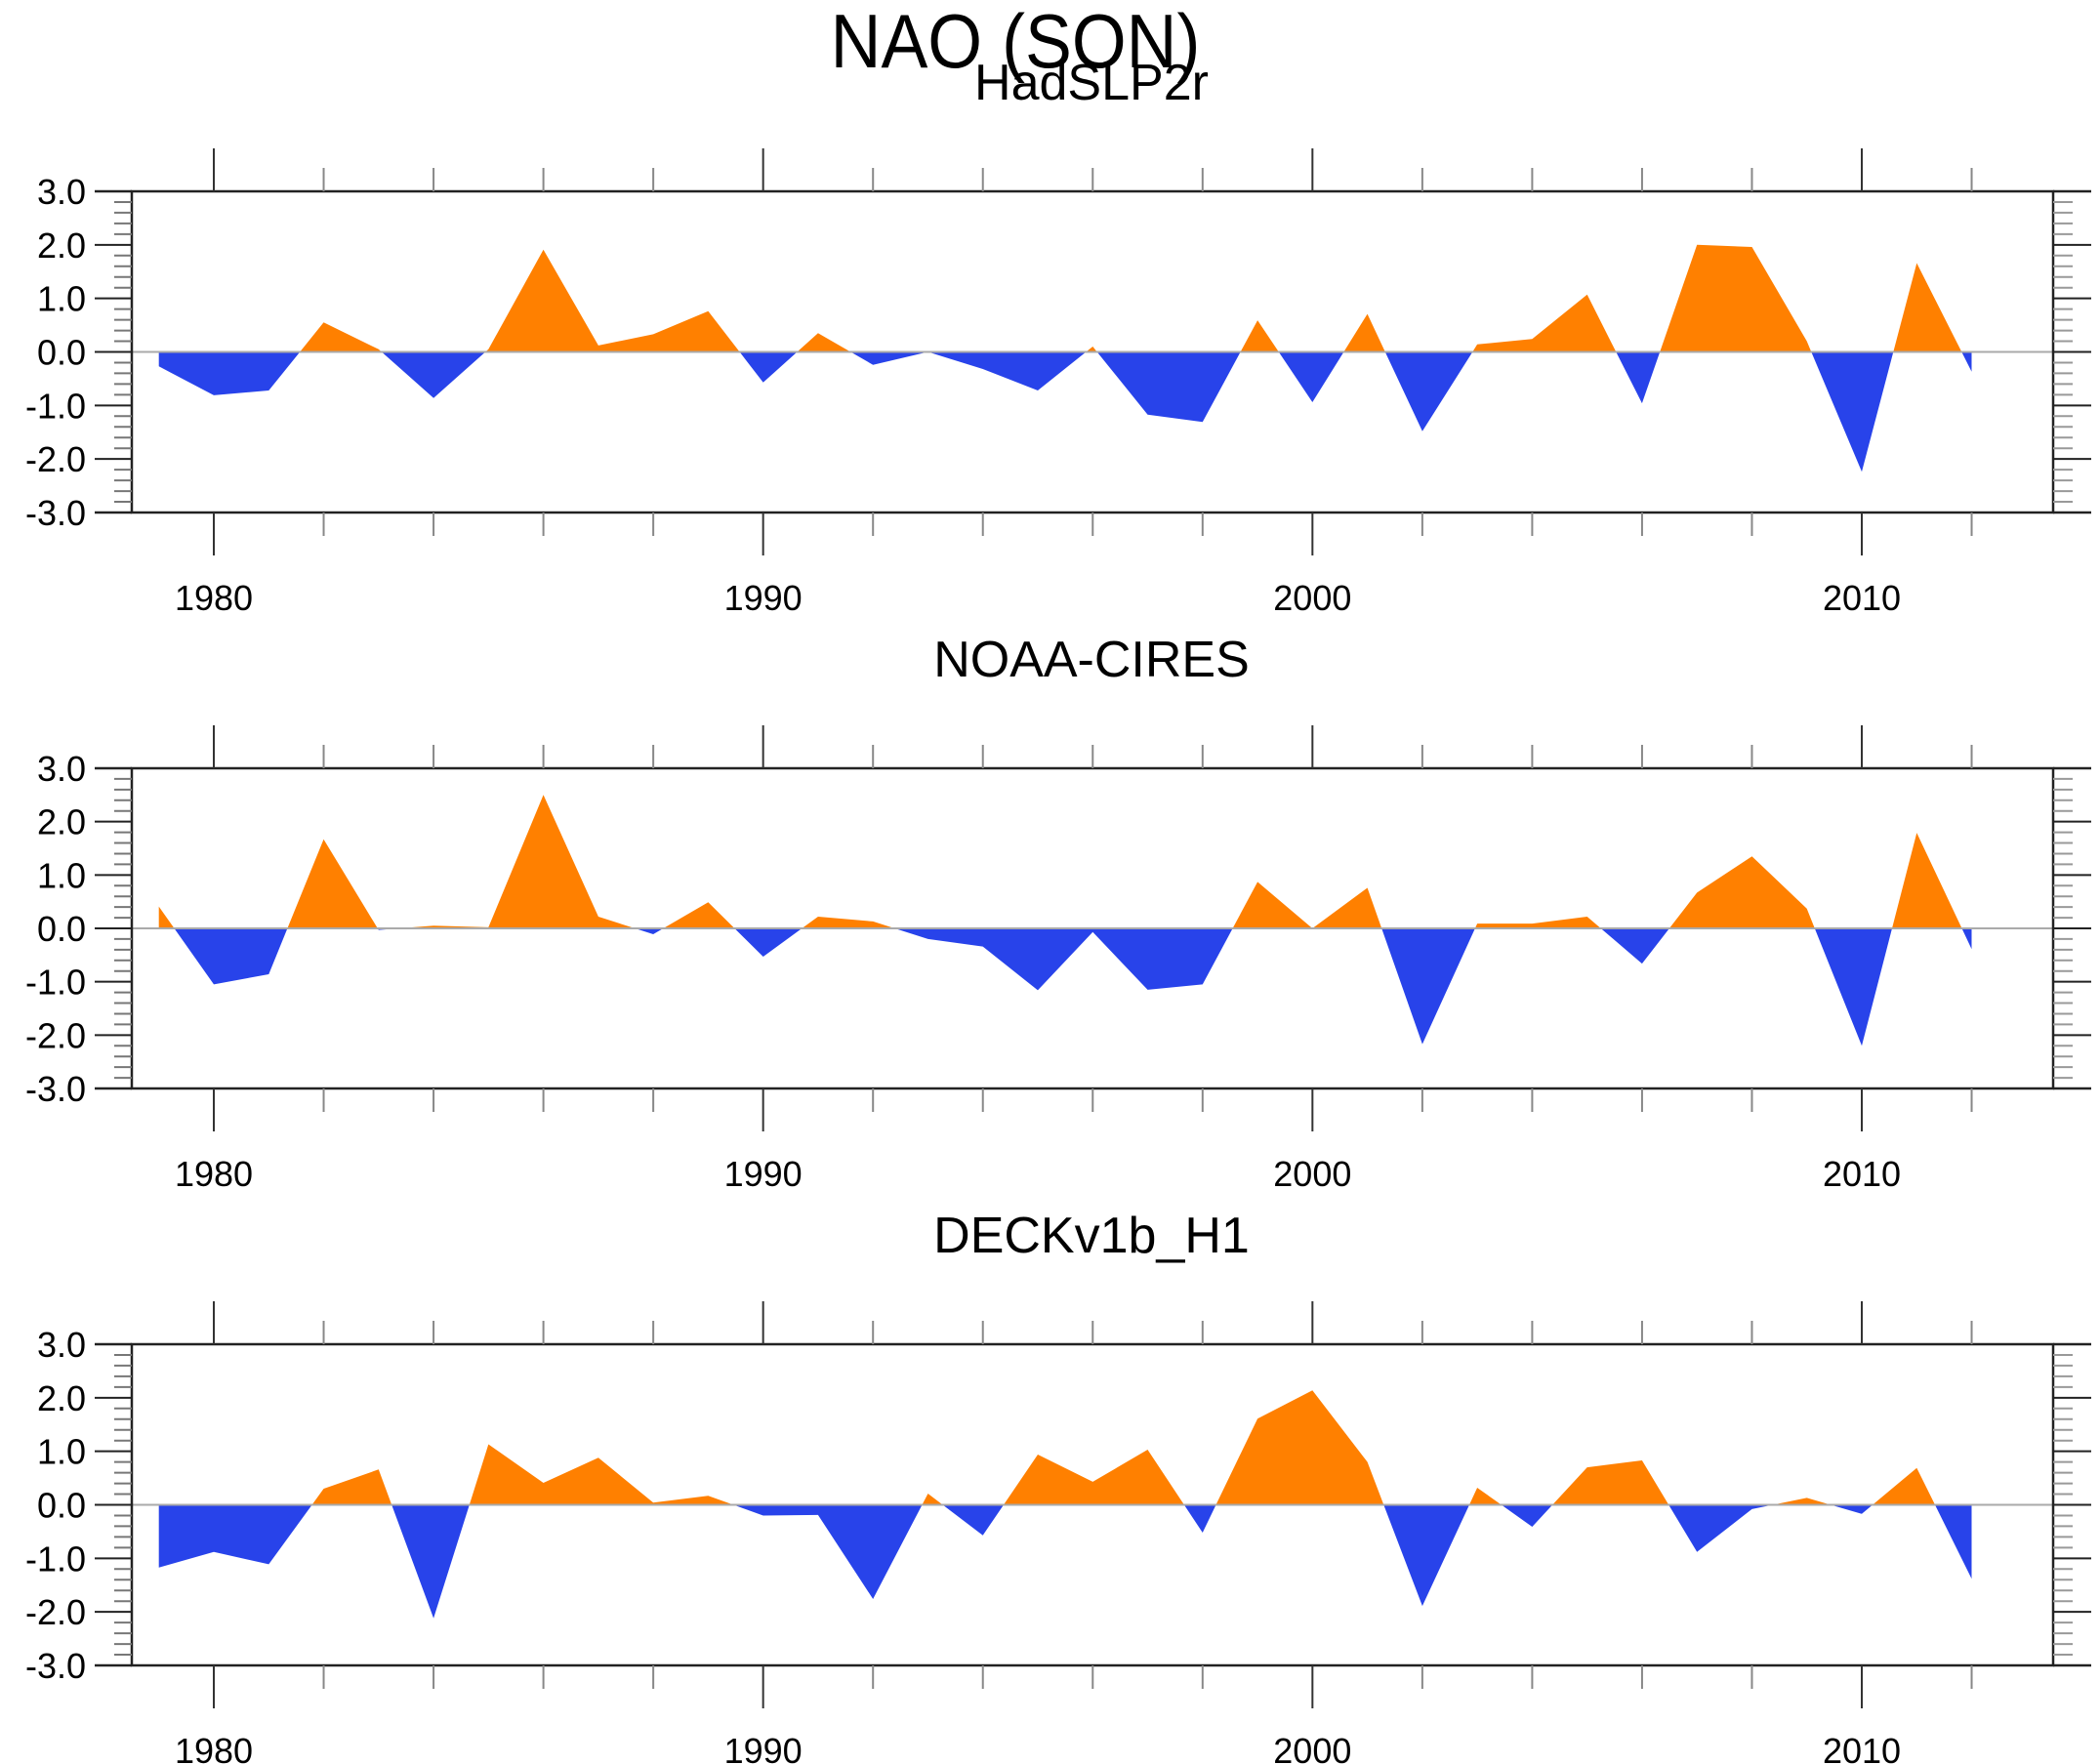 This screenshot has height=1764, width=2100. I want to click on main-title: NAO (SON), so click(1015, 42).